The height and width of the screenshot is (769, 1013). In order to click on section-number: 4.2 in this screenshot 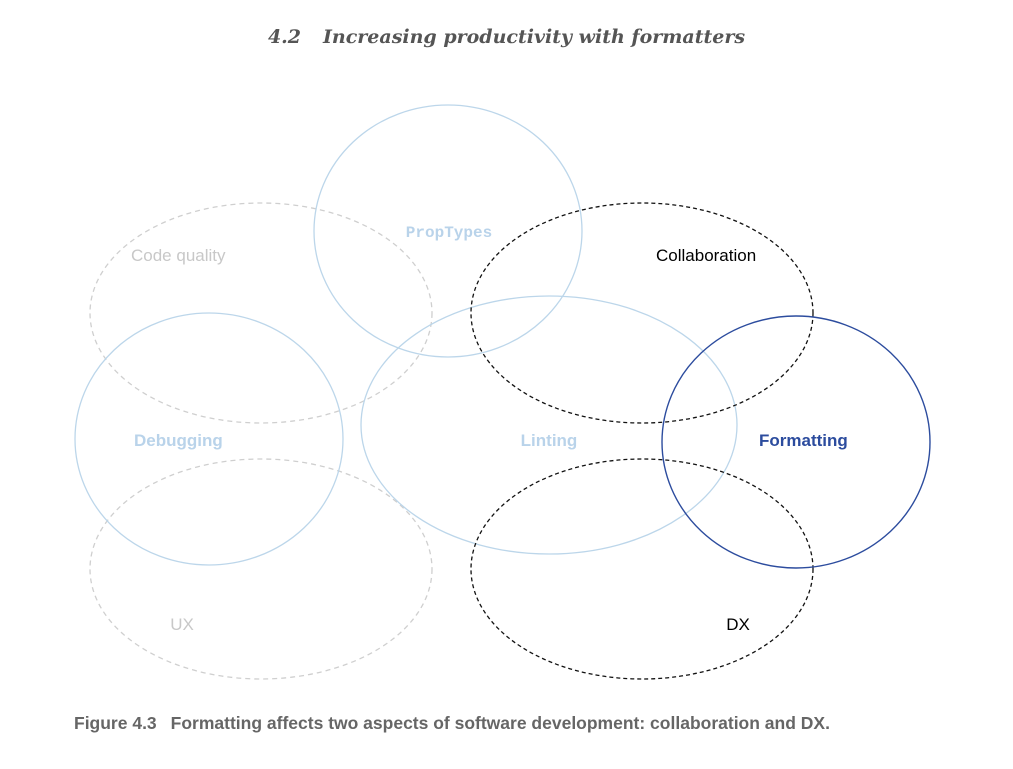, I will do `click(284, 37)`.